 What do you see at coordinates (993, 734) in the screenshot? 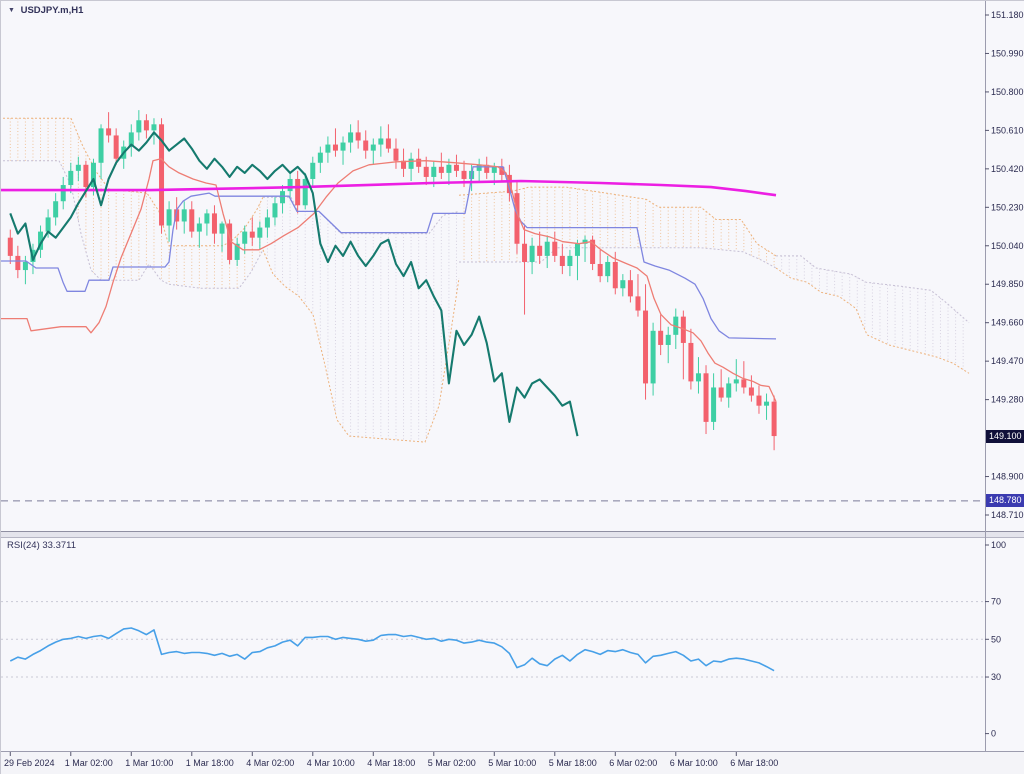
I see `rsi-scale-label: 0` at bounding box center [993, 734].